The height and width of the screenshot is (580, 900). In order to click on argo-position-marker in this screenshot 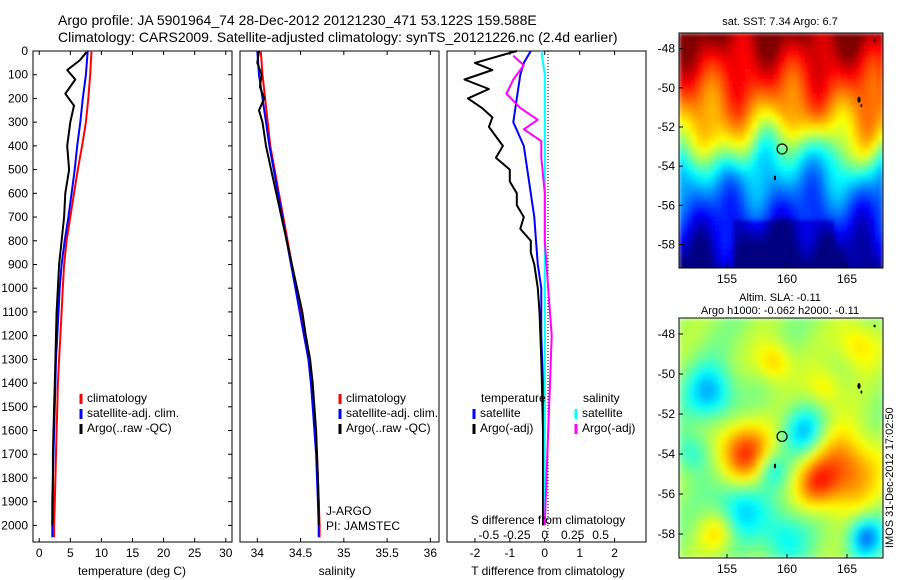, I will do `click(782, 149)`.